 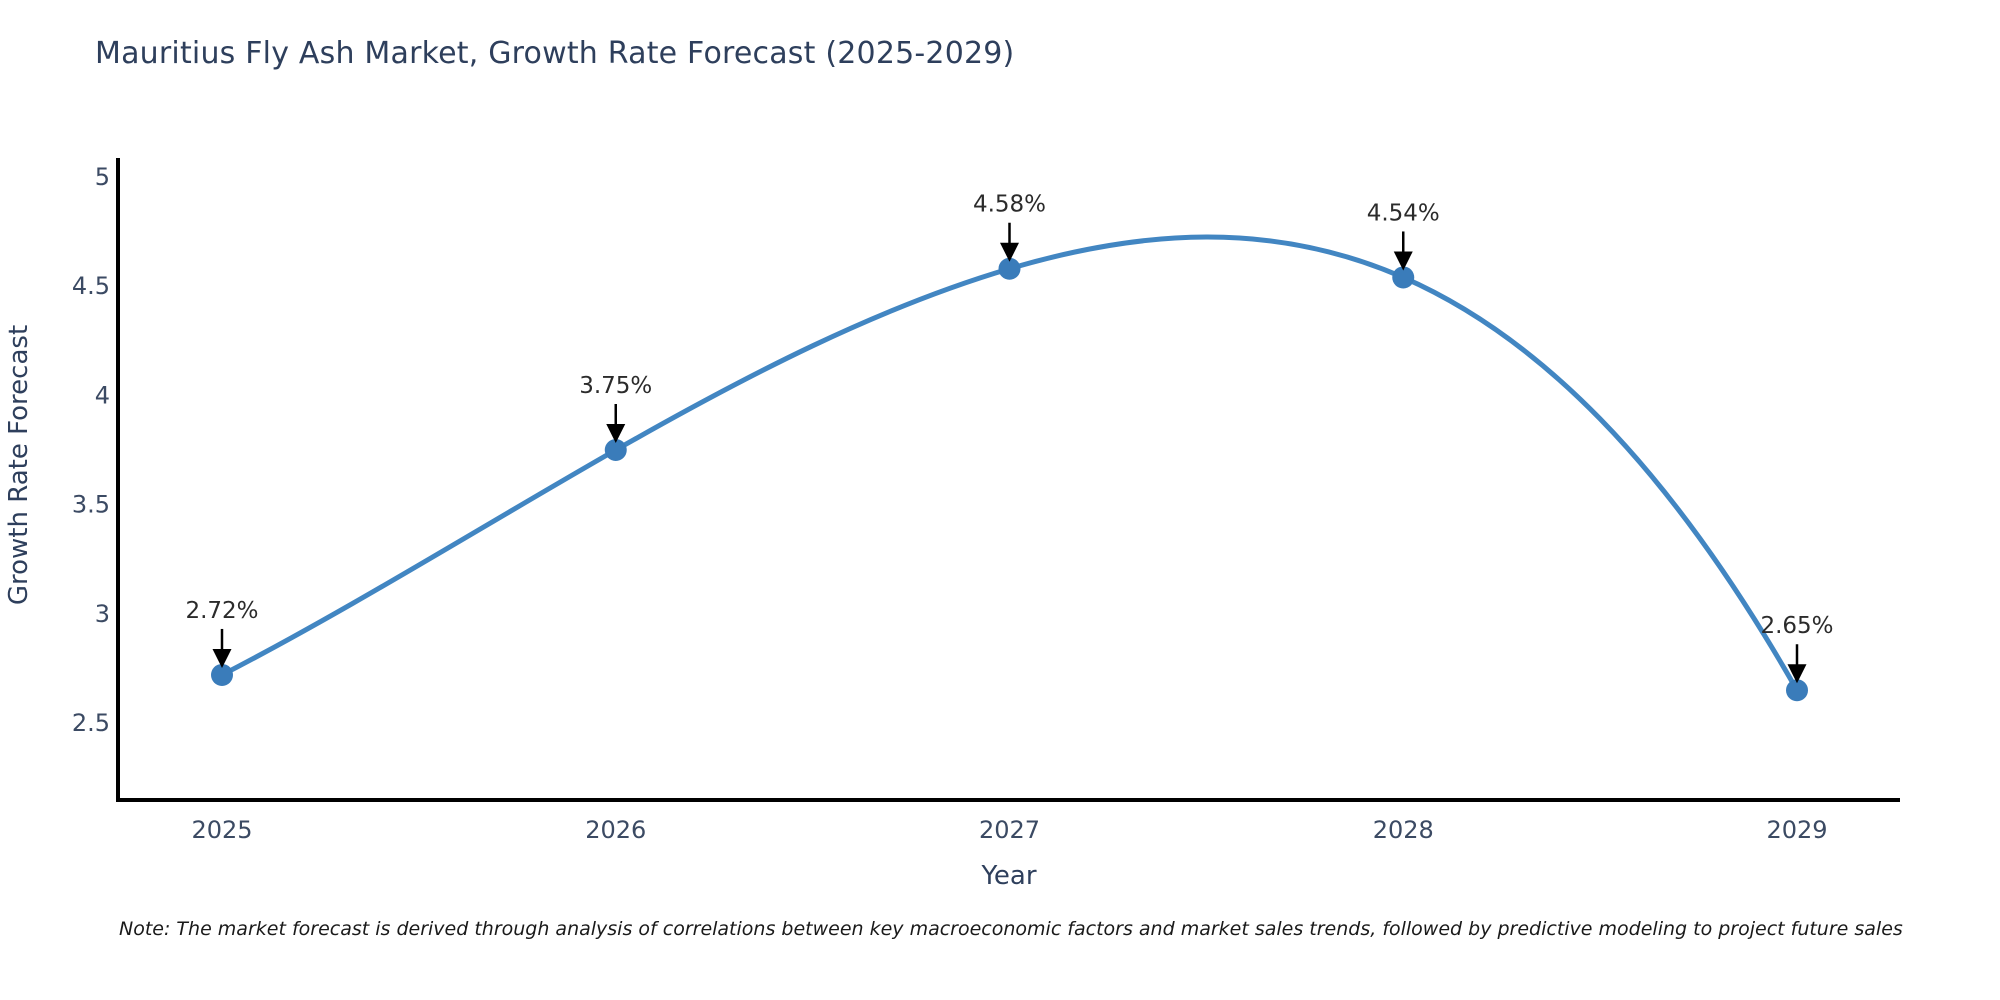 I want to click on x-axis-title: Year, so click(x=1008, y=876).